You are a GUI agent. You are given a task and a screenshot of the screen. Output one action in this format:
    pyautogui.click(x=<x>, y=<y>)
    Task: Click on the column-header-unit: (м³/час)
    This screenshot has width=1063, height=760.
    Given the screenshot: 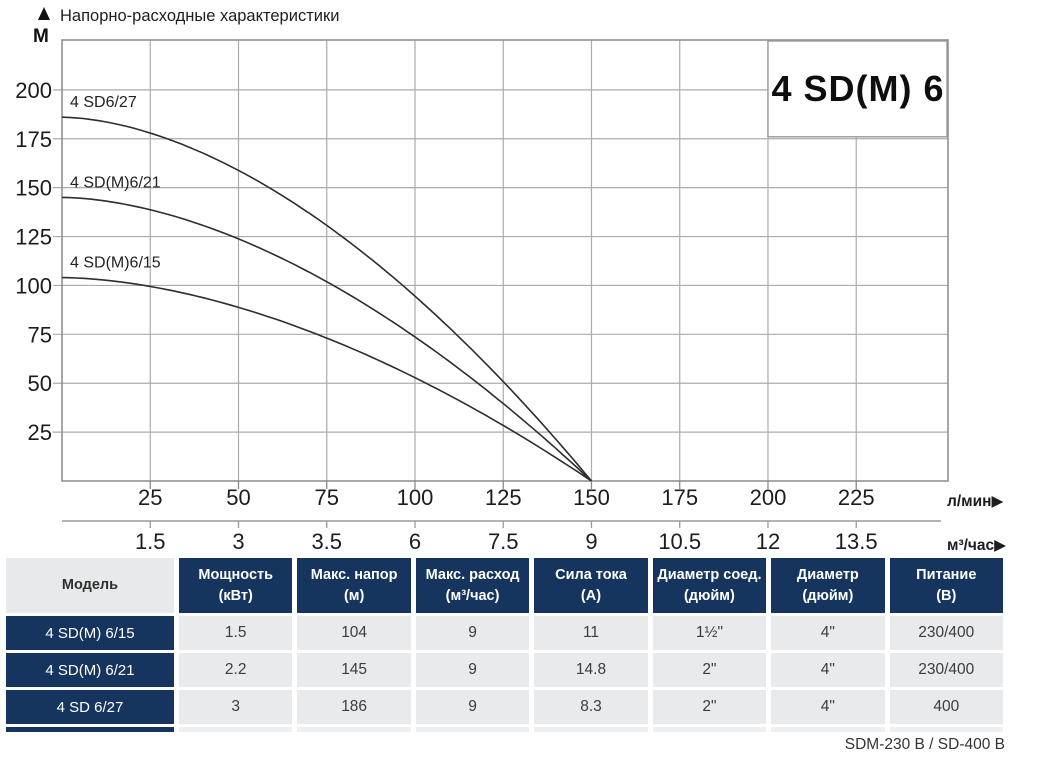 What is the action you would take?
    pyautogui.click(x=472, y=595)
    